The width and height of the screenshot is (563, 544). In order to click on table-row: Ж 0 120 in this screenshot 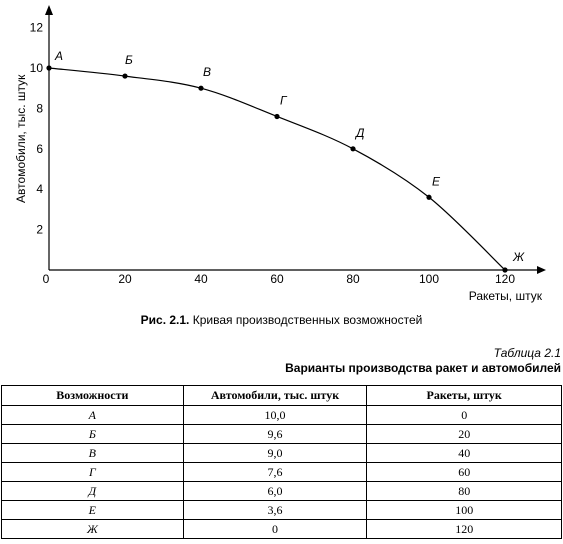, I will do `click(281, 529)`.